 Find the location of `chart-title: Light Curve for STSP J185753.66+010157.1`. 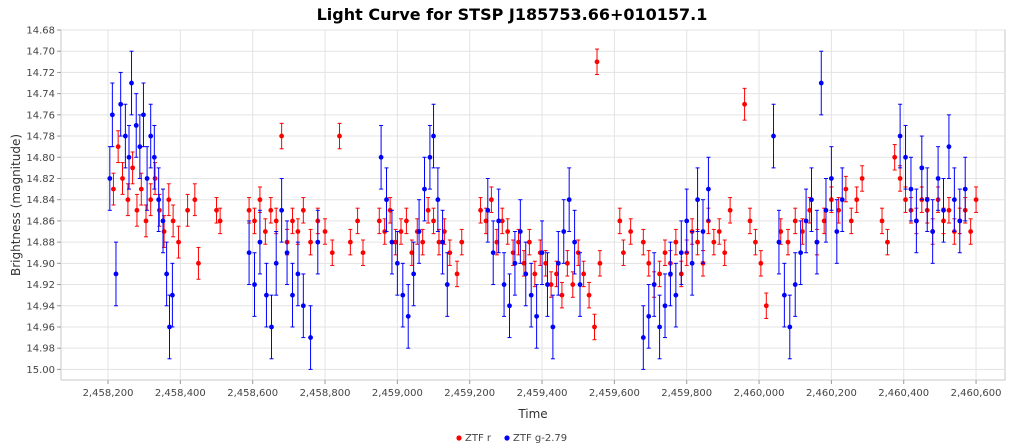

chart-title: Light Curve for STSP J185753.66+010157.1 is located at coordinates (512, 14).